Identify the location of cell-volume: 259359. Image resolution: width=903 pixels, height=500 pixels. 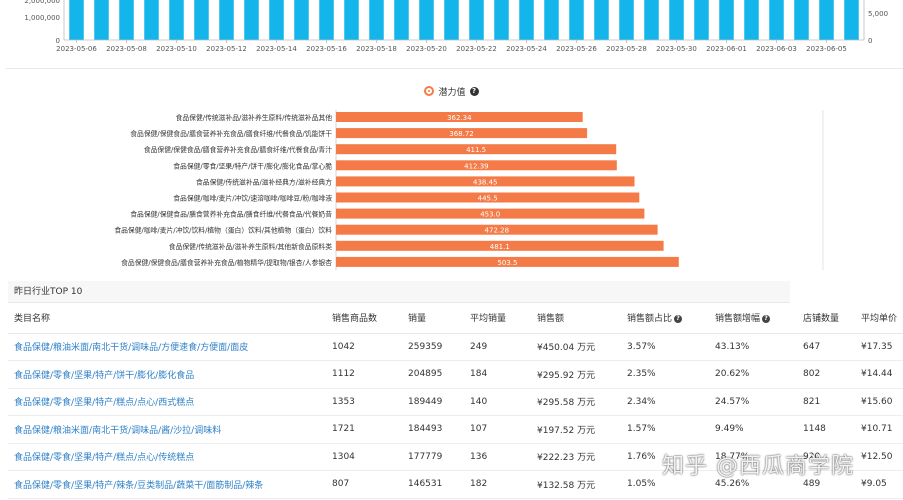
(433, 347).